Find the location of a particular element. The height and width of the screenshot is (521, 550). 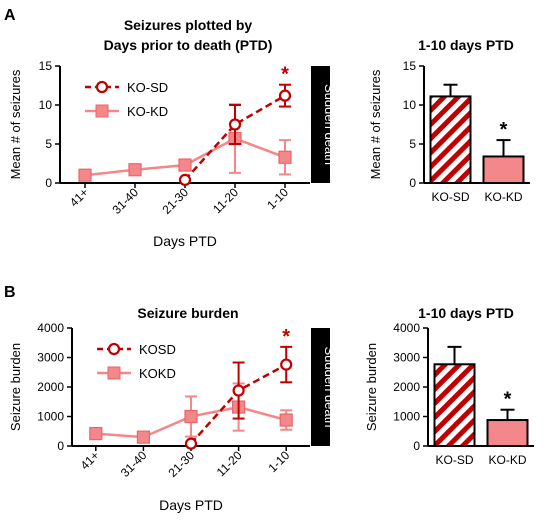

c1-x-tick-label: KO-SD is located at coordinates (450, 197).